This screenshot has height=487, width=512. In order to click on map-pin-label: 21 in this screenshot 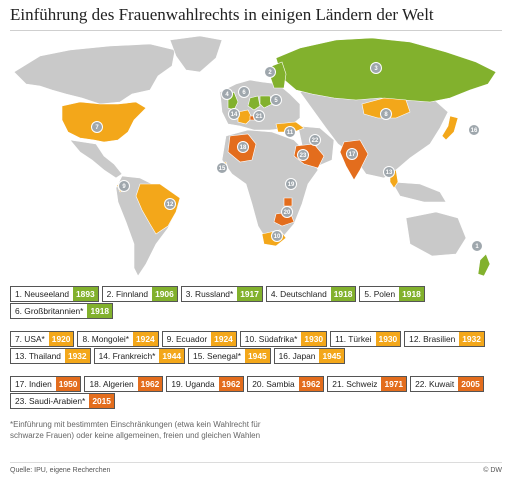, I will do `click(259, 117)`.